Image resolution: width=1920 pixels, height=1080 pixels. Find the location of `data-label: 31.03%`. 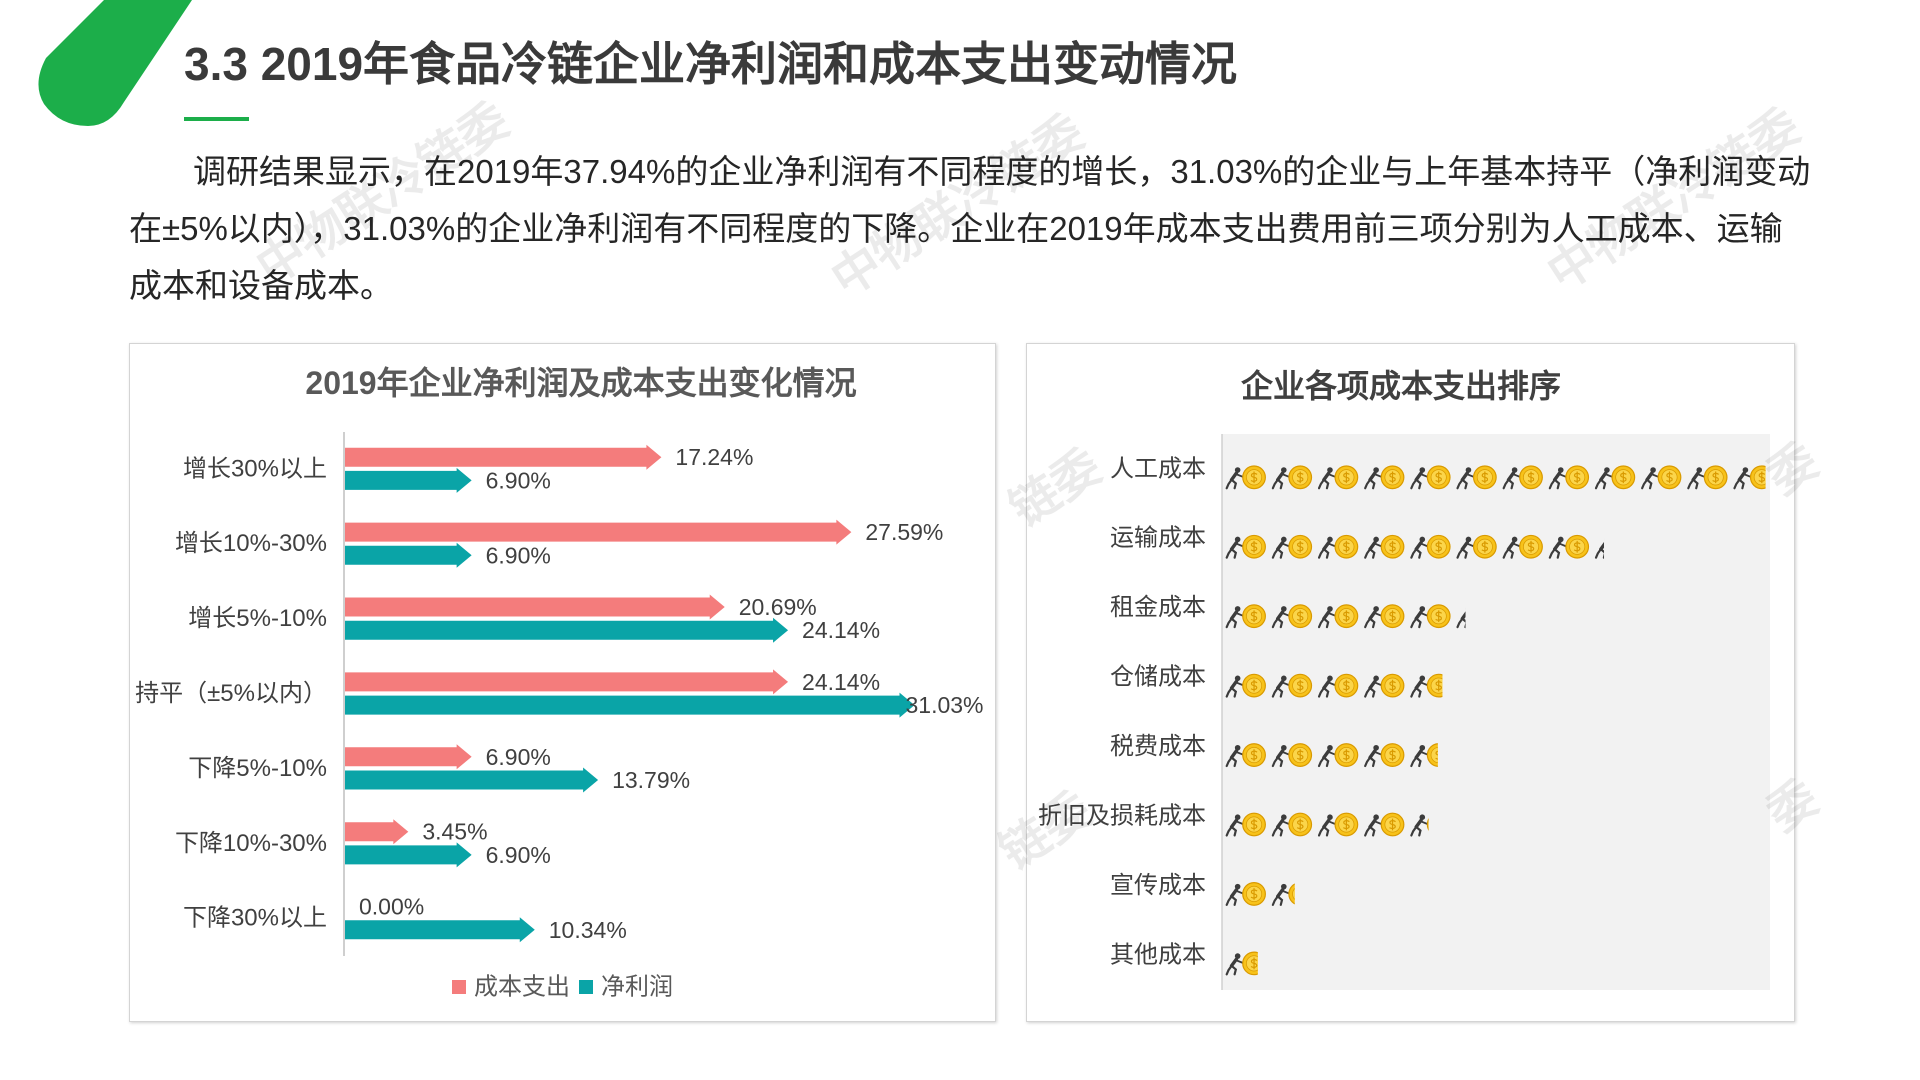

data-label: 31.03% is located at coordinates (945, 705).